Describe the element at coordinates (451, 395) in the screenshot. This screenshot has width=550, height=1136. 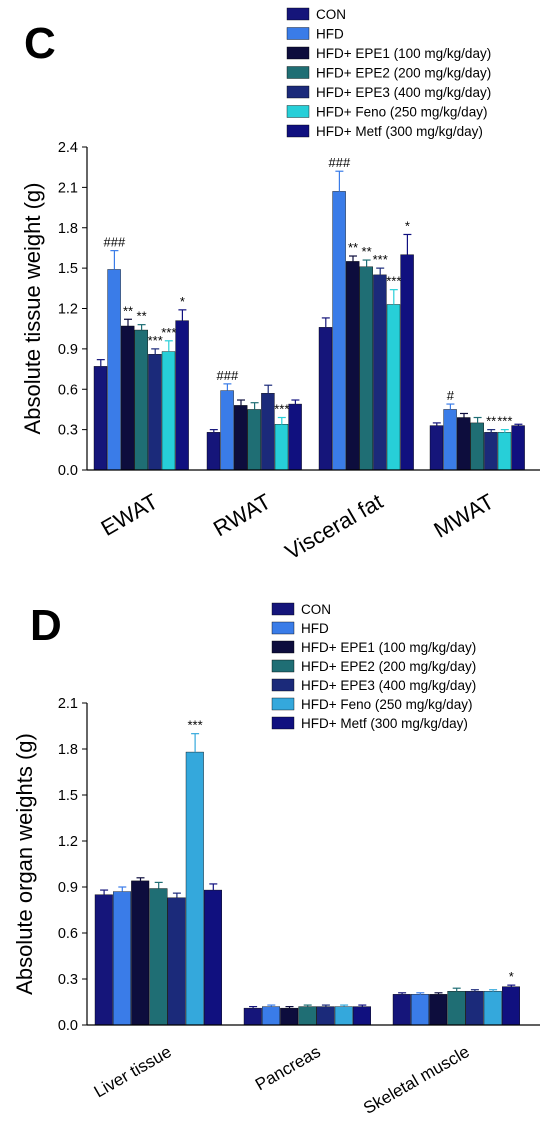
I see `significance-label: #` at that location.